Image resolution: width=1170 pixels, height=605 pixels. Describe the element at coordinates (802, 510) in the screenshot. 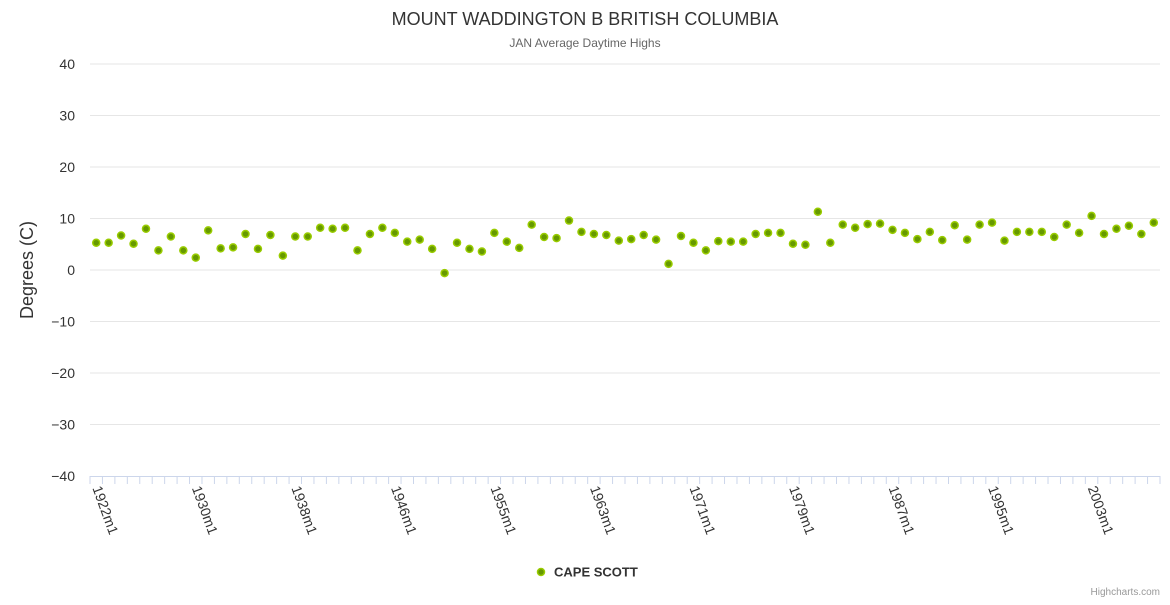

I see `x-tick-label: 1979m1` at that location.